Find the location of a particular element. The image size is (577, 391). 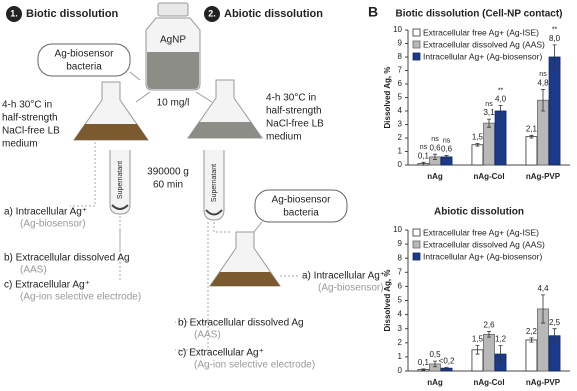

step-number: 2. is located at coordinates (212, 13).